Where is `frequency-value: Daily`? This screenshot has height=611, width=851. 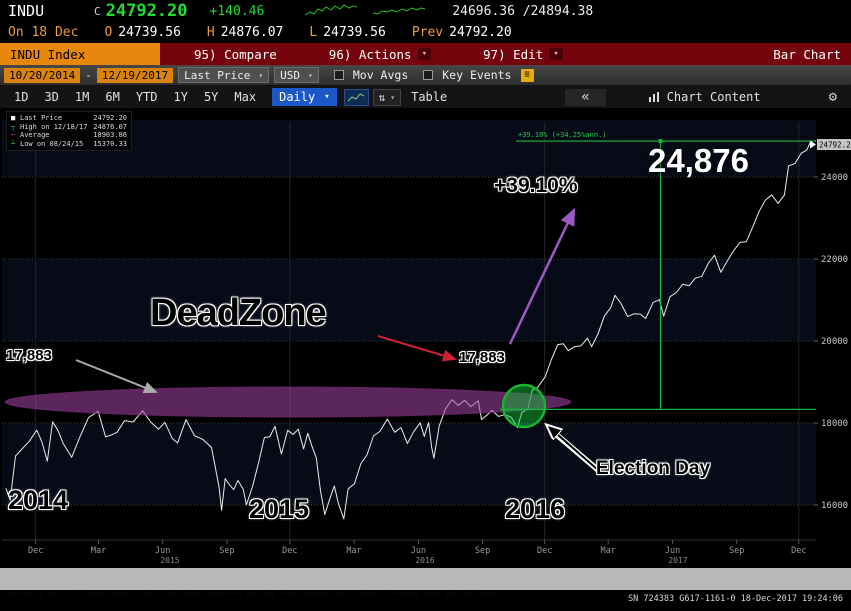 frequency-value: Daily is located at coordinates (297, 97).